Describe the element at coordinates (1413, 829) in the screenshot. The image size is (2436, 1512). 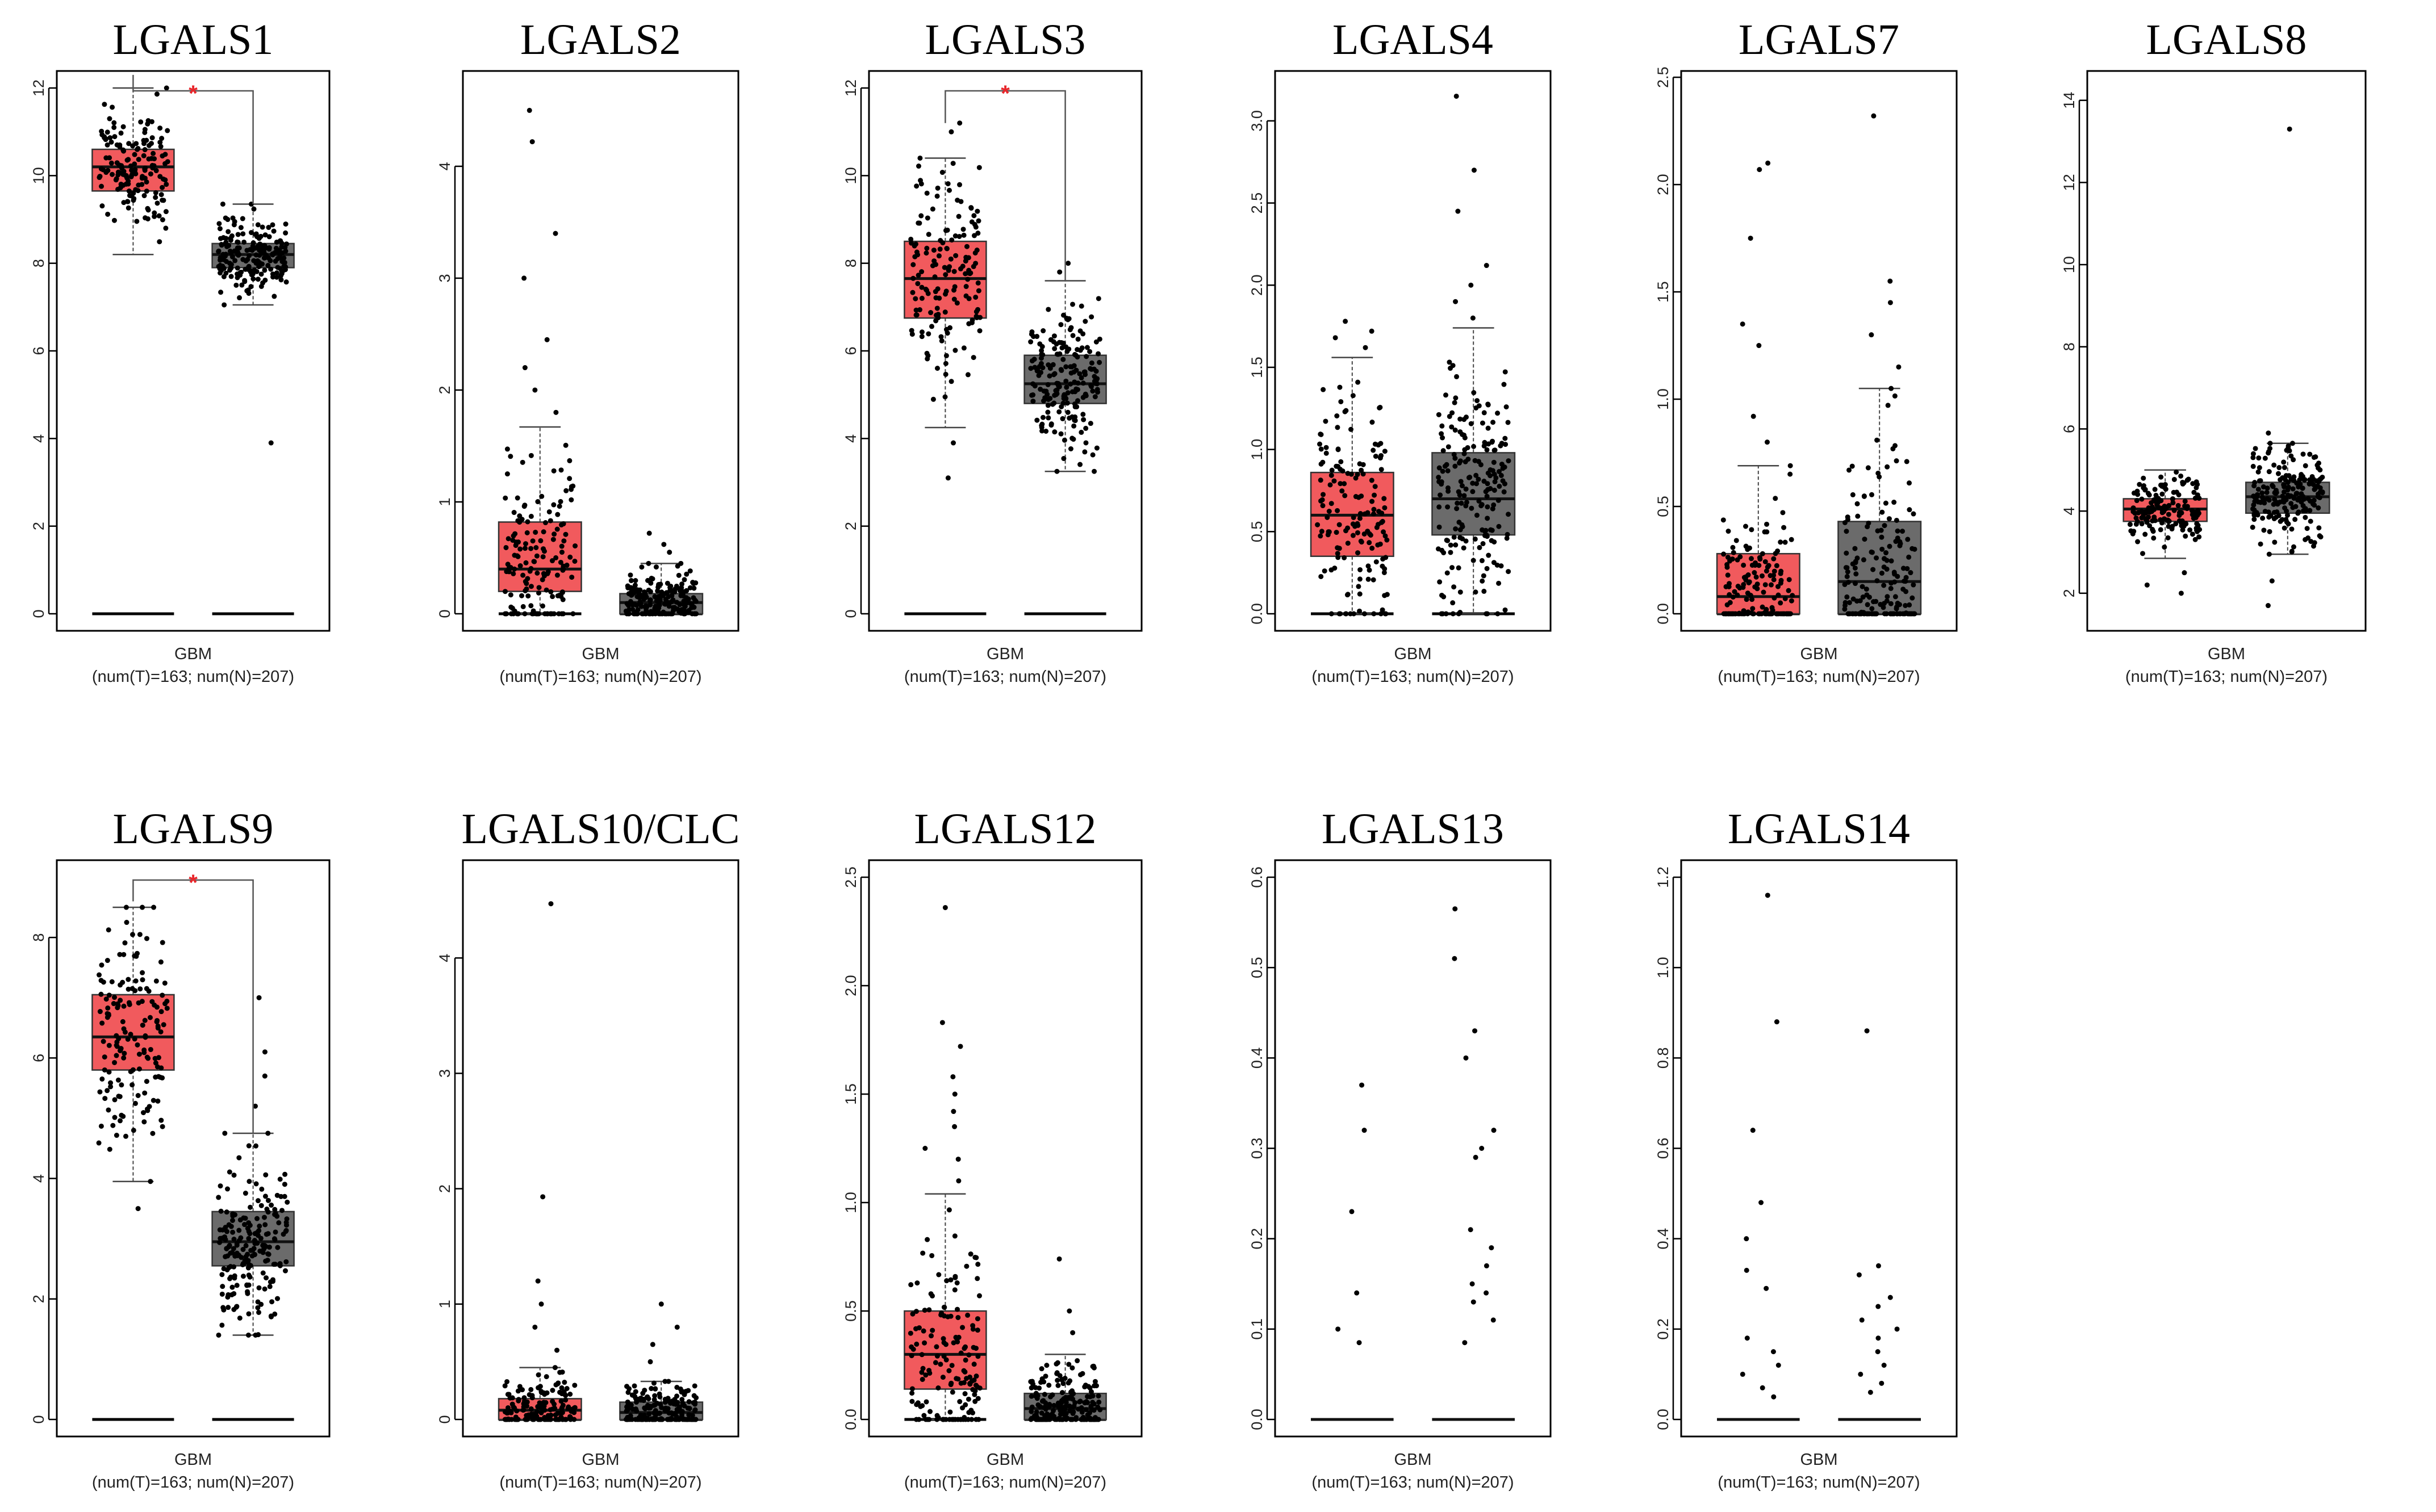
I see `panel-title: LGALS13` at that location.